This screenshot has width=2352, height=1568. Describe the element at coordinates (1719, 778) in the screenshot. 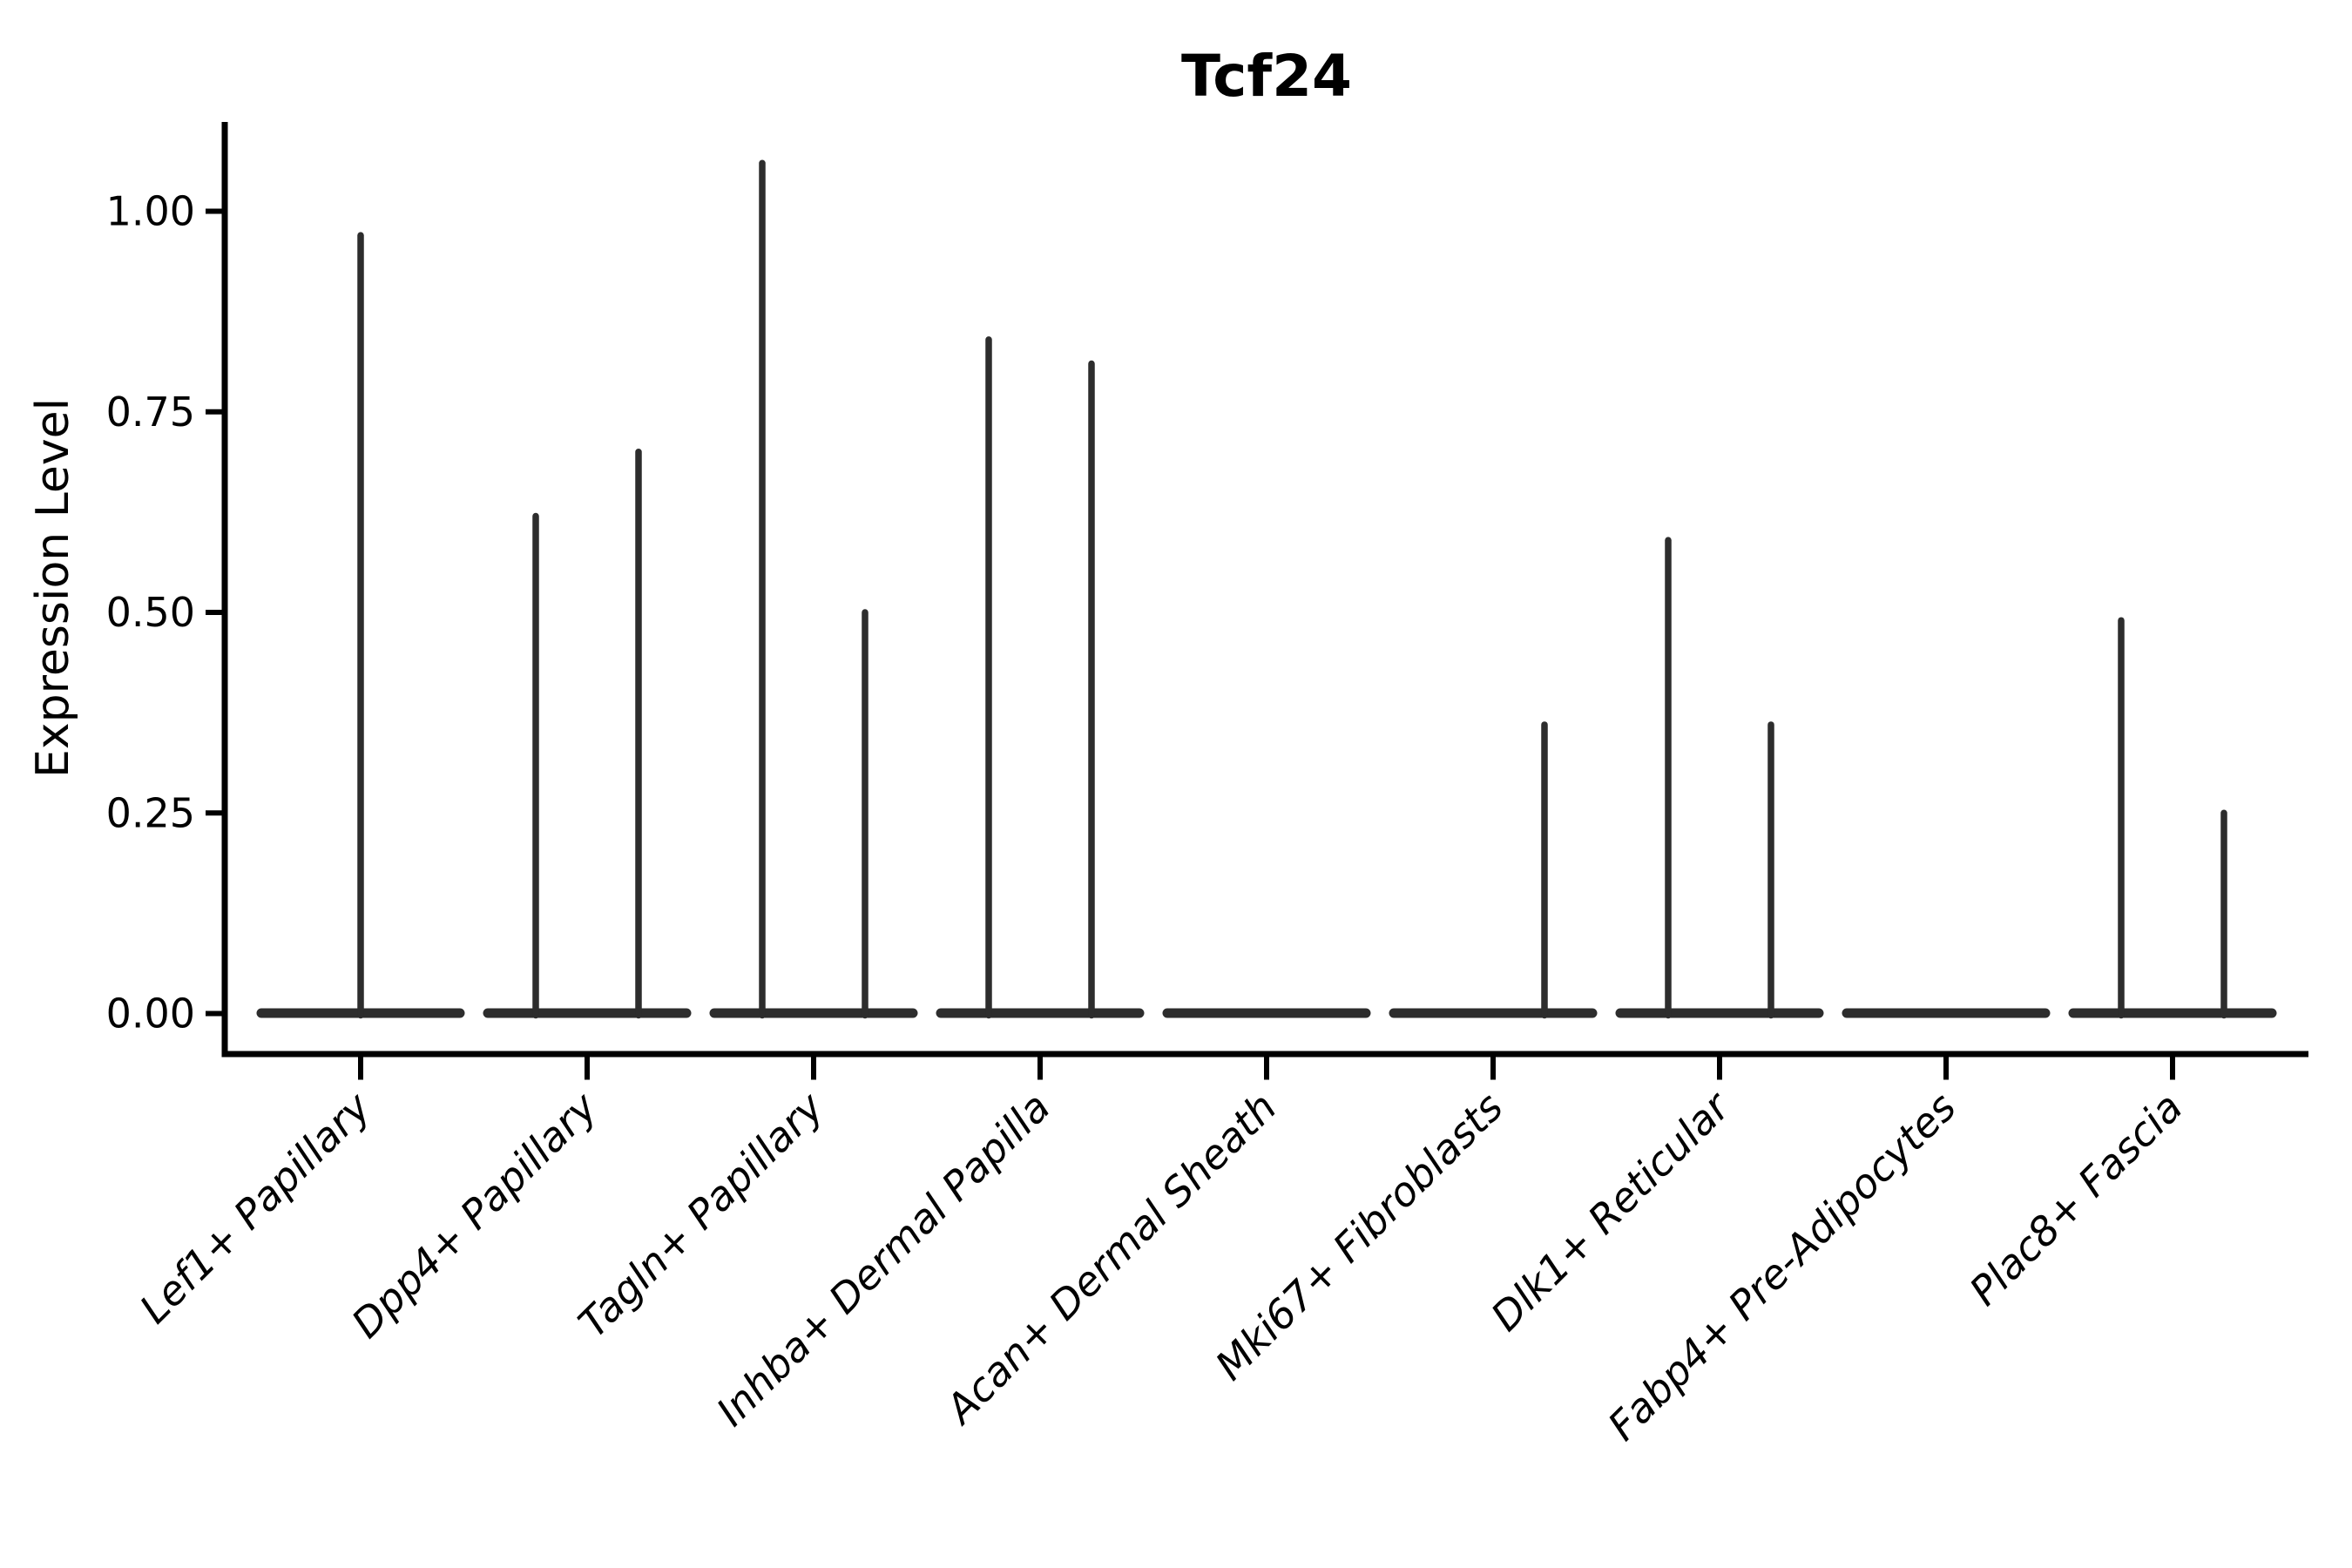

I see `violin-dlk1-reticular` at that location.